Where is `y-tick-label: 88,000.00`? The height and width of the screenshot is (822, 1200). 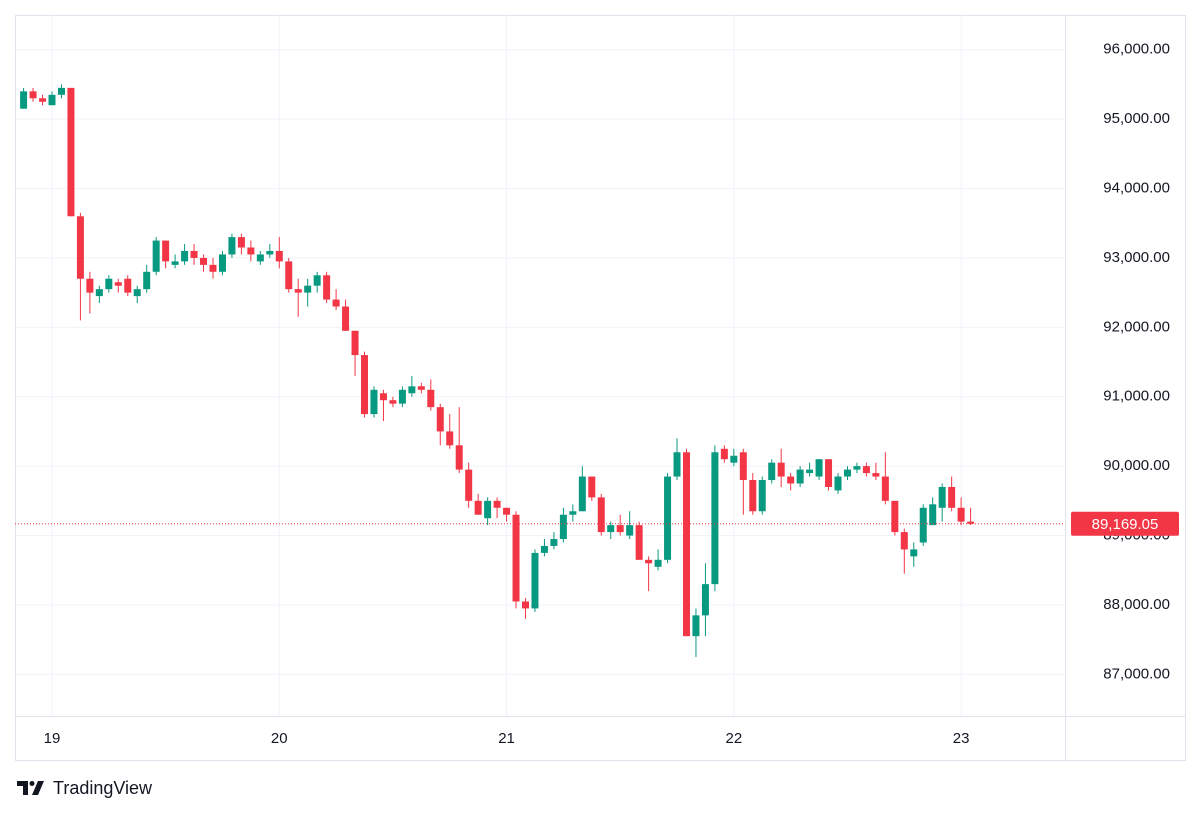 y-tick-label: 88,000.00 is located at coordinates (1136, 604).